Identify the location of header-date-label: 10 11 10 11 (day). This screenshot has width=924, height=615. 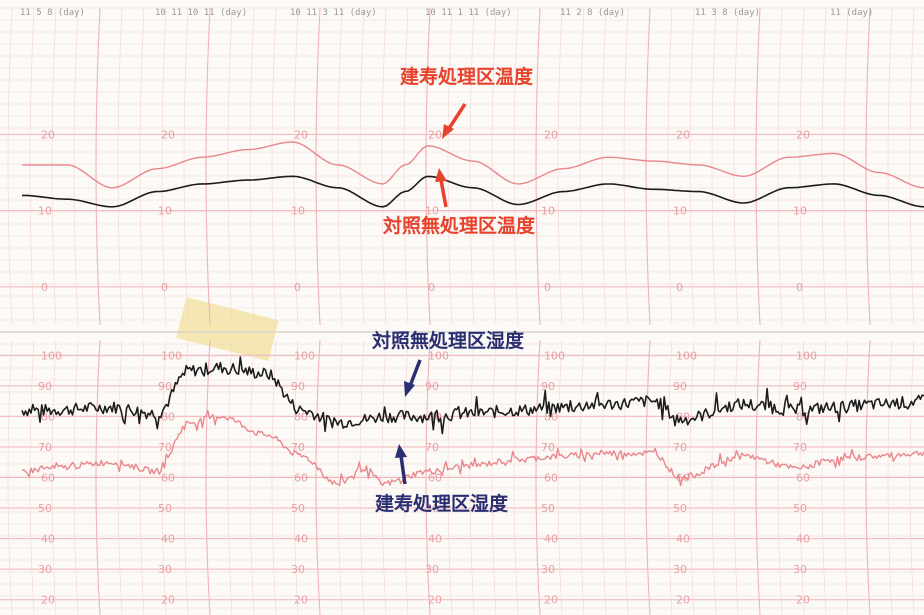
(201, 13).